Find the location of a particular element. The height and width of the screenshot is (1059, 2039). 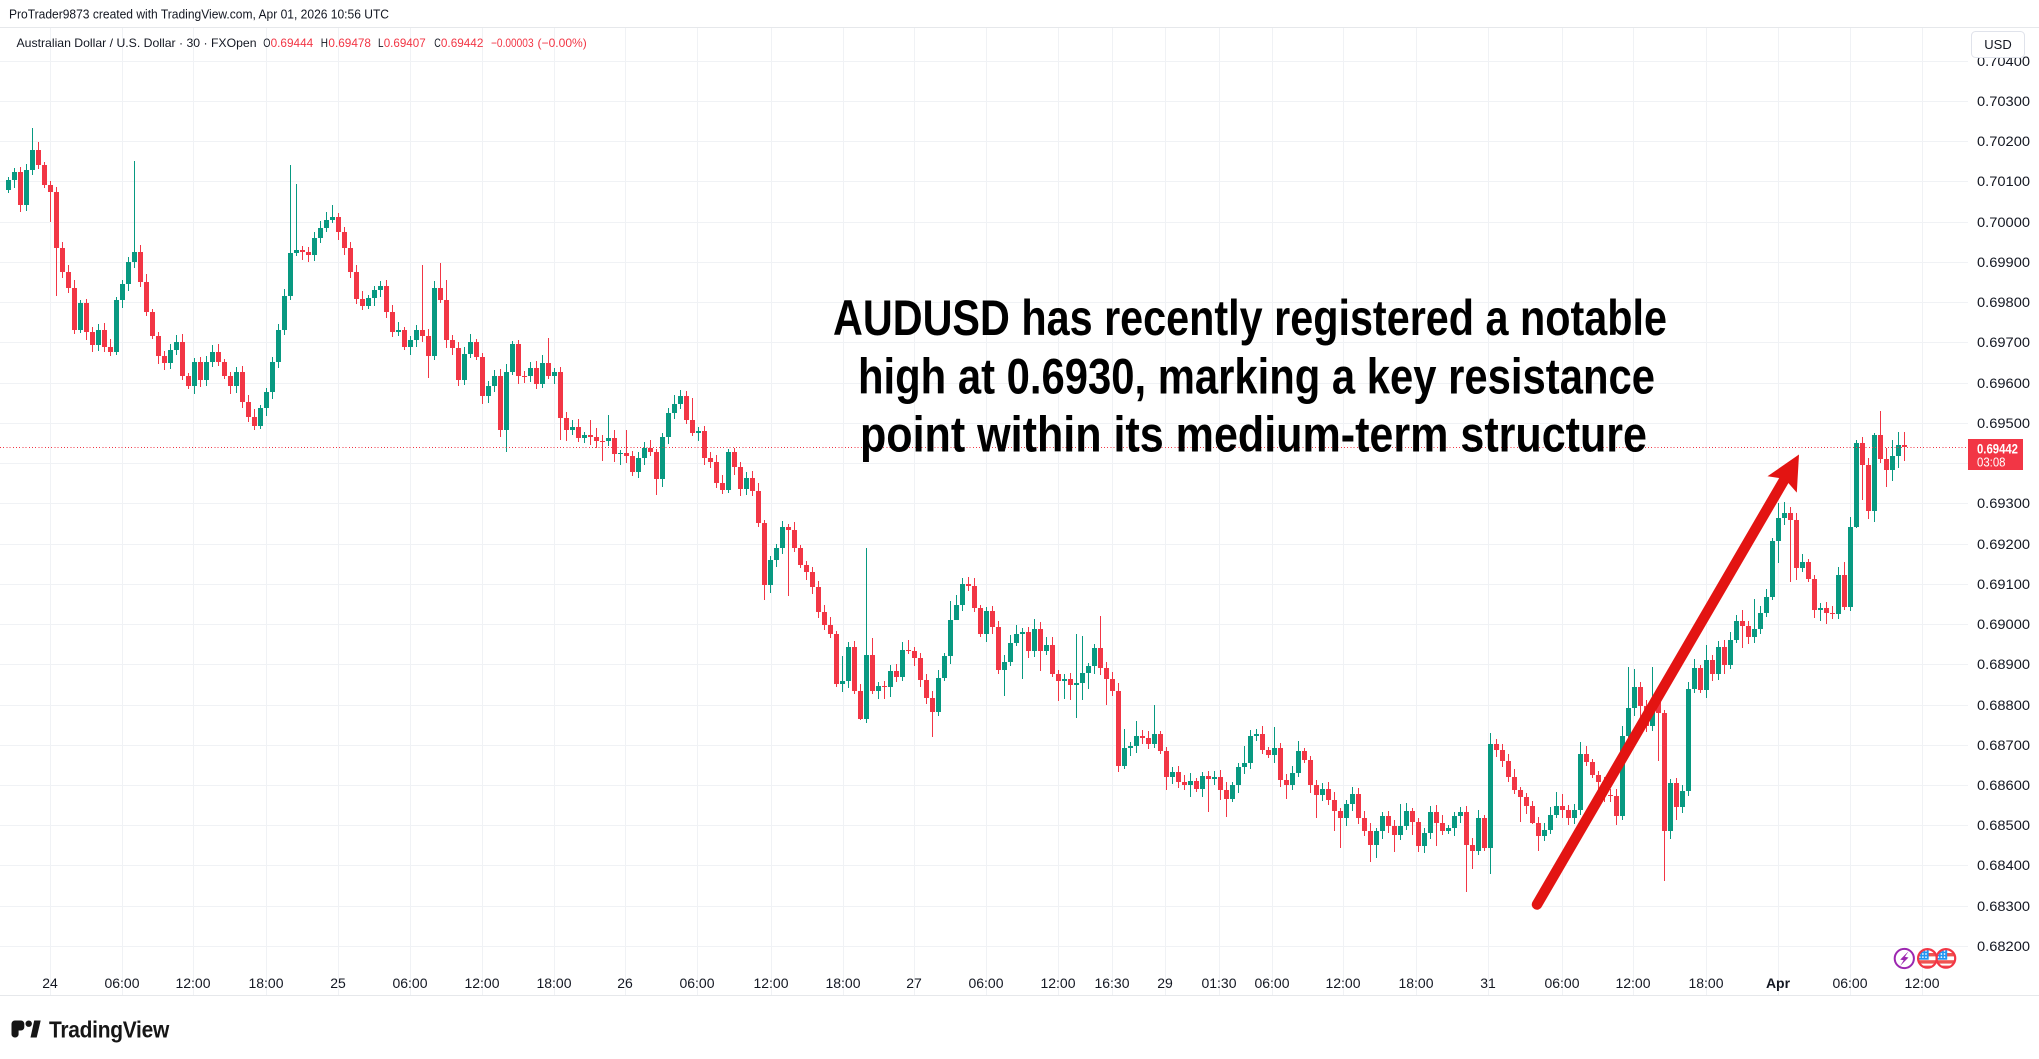

svg-text: 0.69800 is located at coordinates (2003, 302).